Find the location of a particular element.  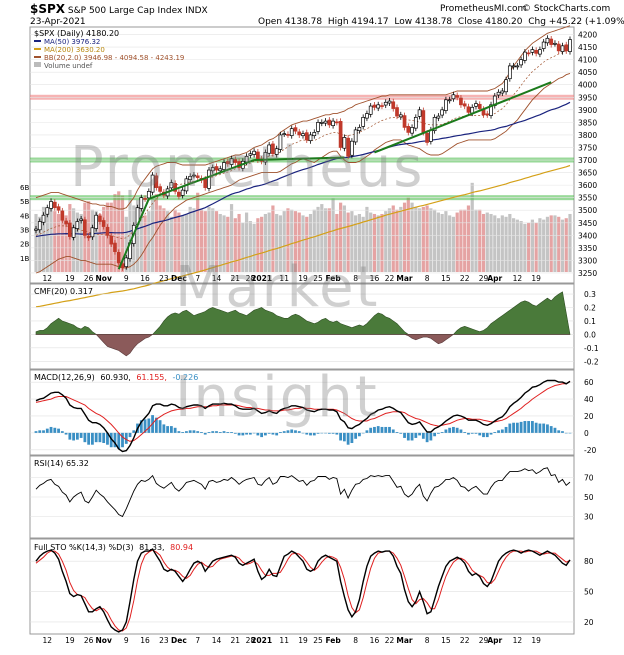

sto-panel-frame is located at coordinates (302, 586).